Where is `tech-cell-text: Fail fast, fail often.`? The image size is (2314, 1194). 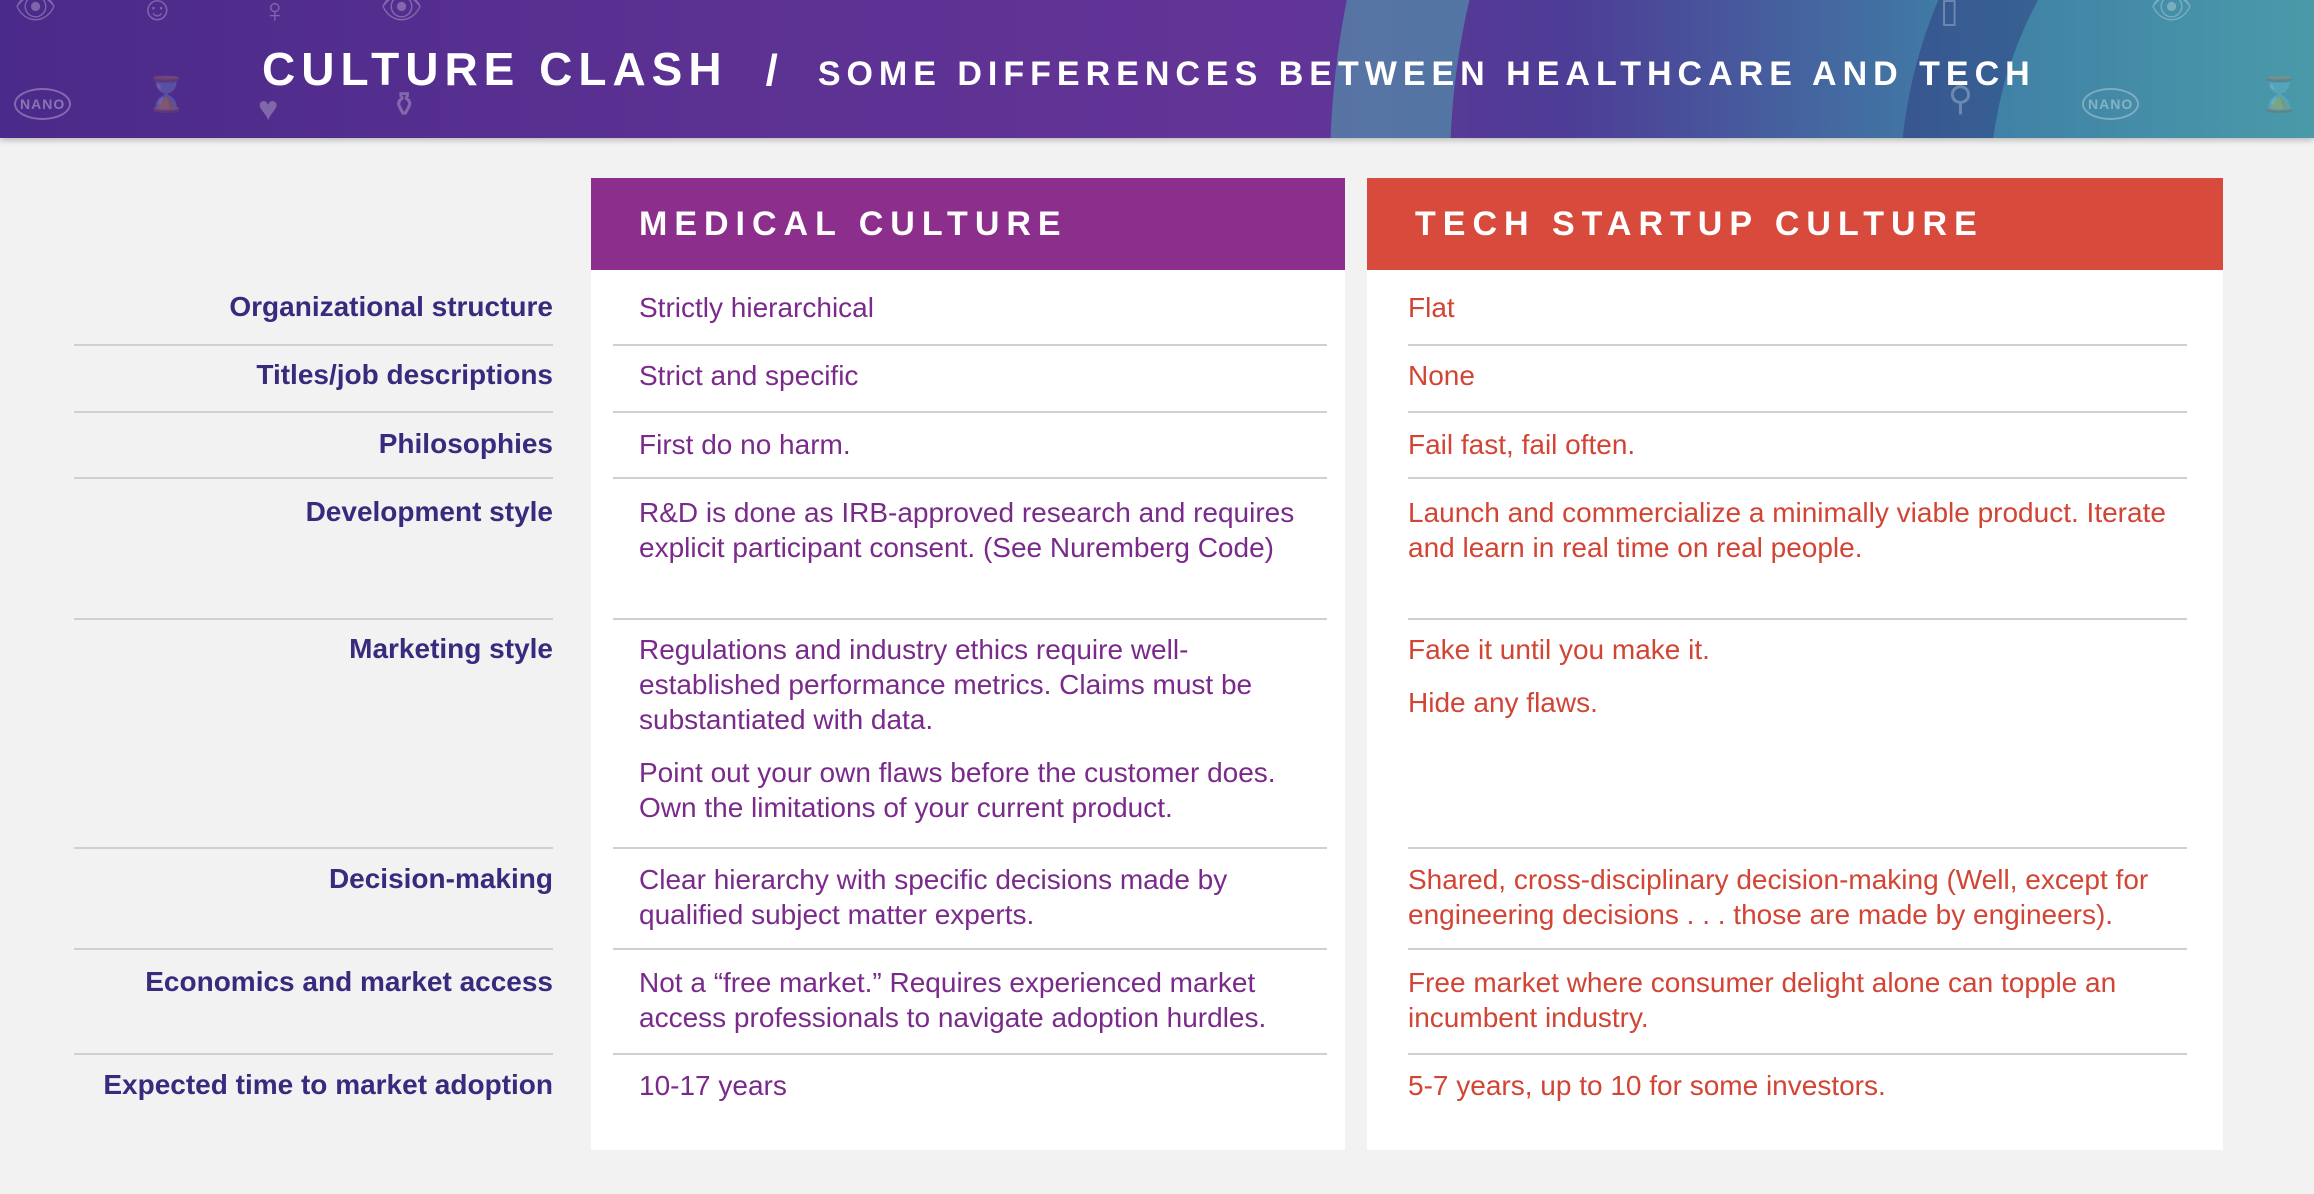 tech-cell-text: Fail fast, fail often. is located at coordinates (1522, 444).